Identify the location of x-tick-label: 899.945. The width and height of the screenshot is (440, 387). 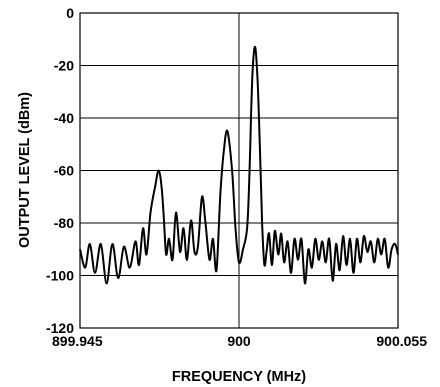
(77, 341).